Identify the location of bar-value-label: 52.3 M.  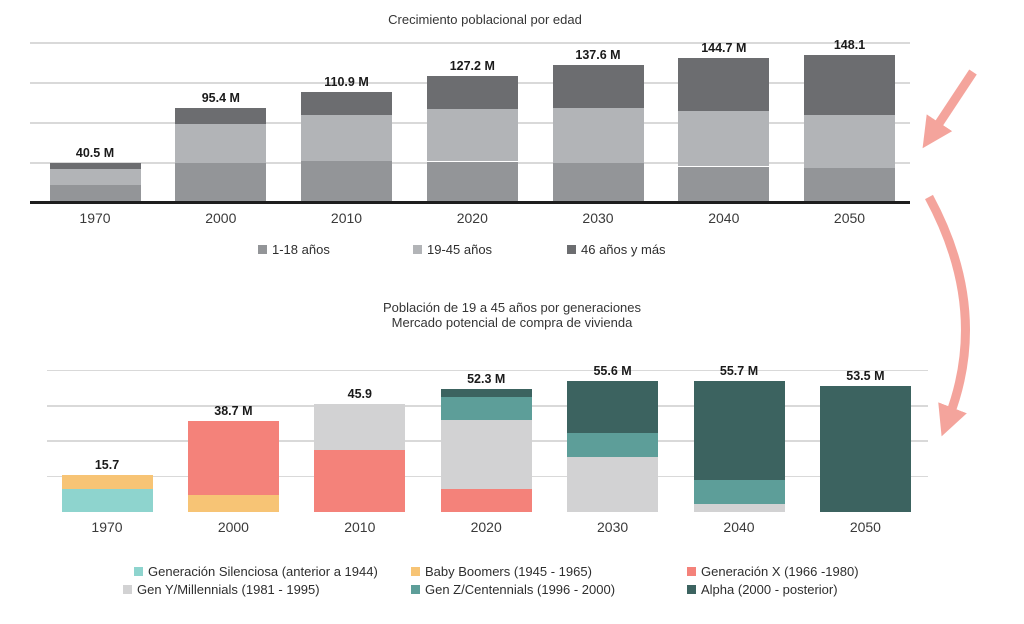
(486, 378).